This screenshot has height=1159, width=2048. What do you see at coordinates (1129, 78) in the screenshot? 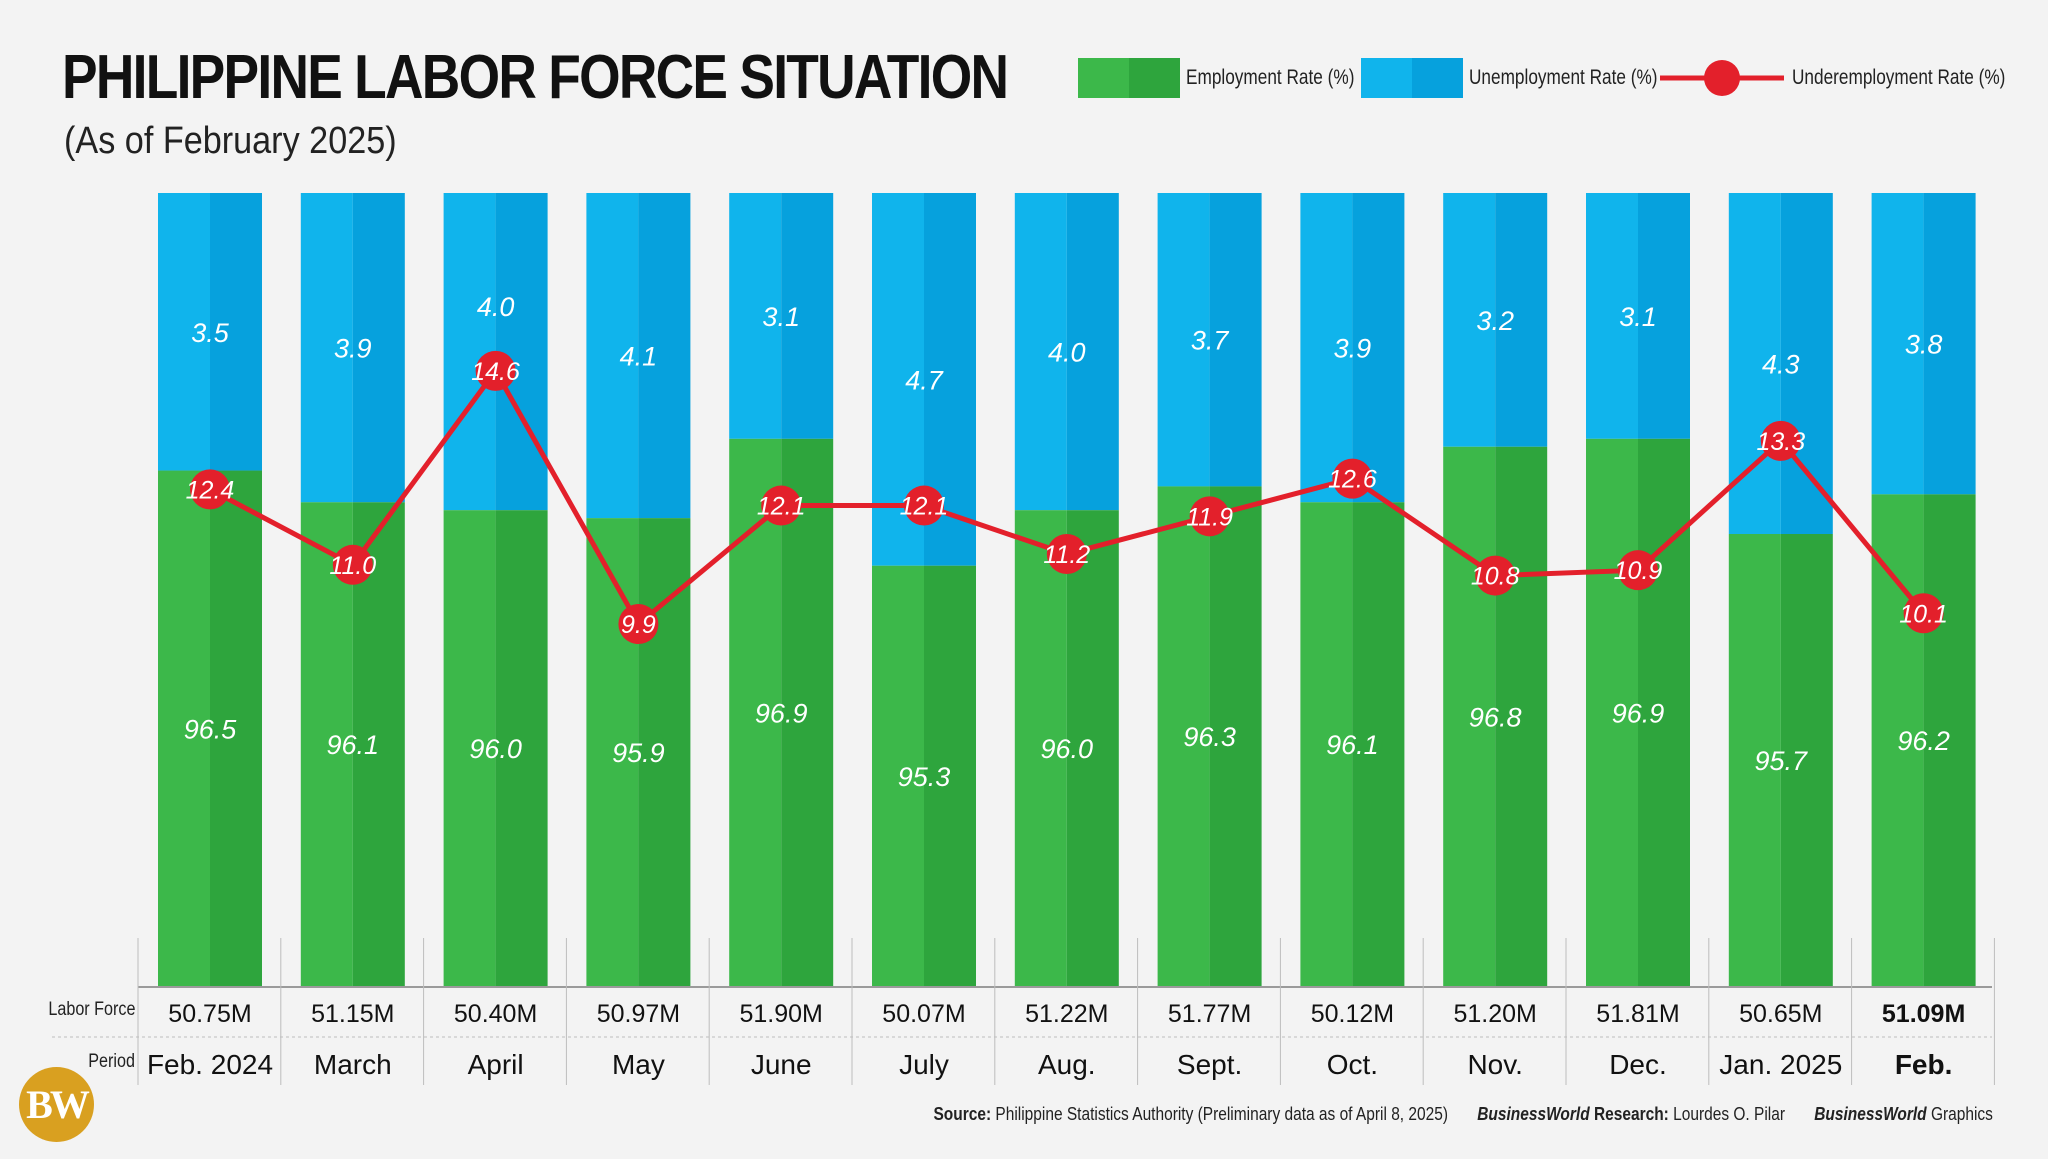
I see `legend-swatch-employment` at bounding box center [1129, 78].